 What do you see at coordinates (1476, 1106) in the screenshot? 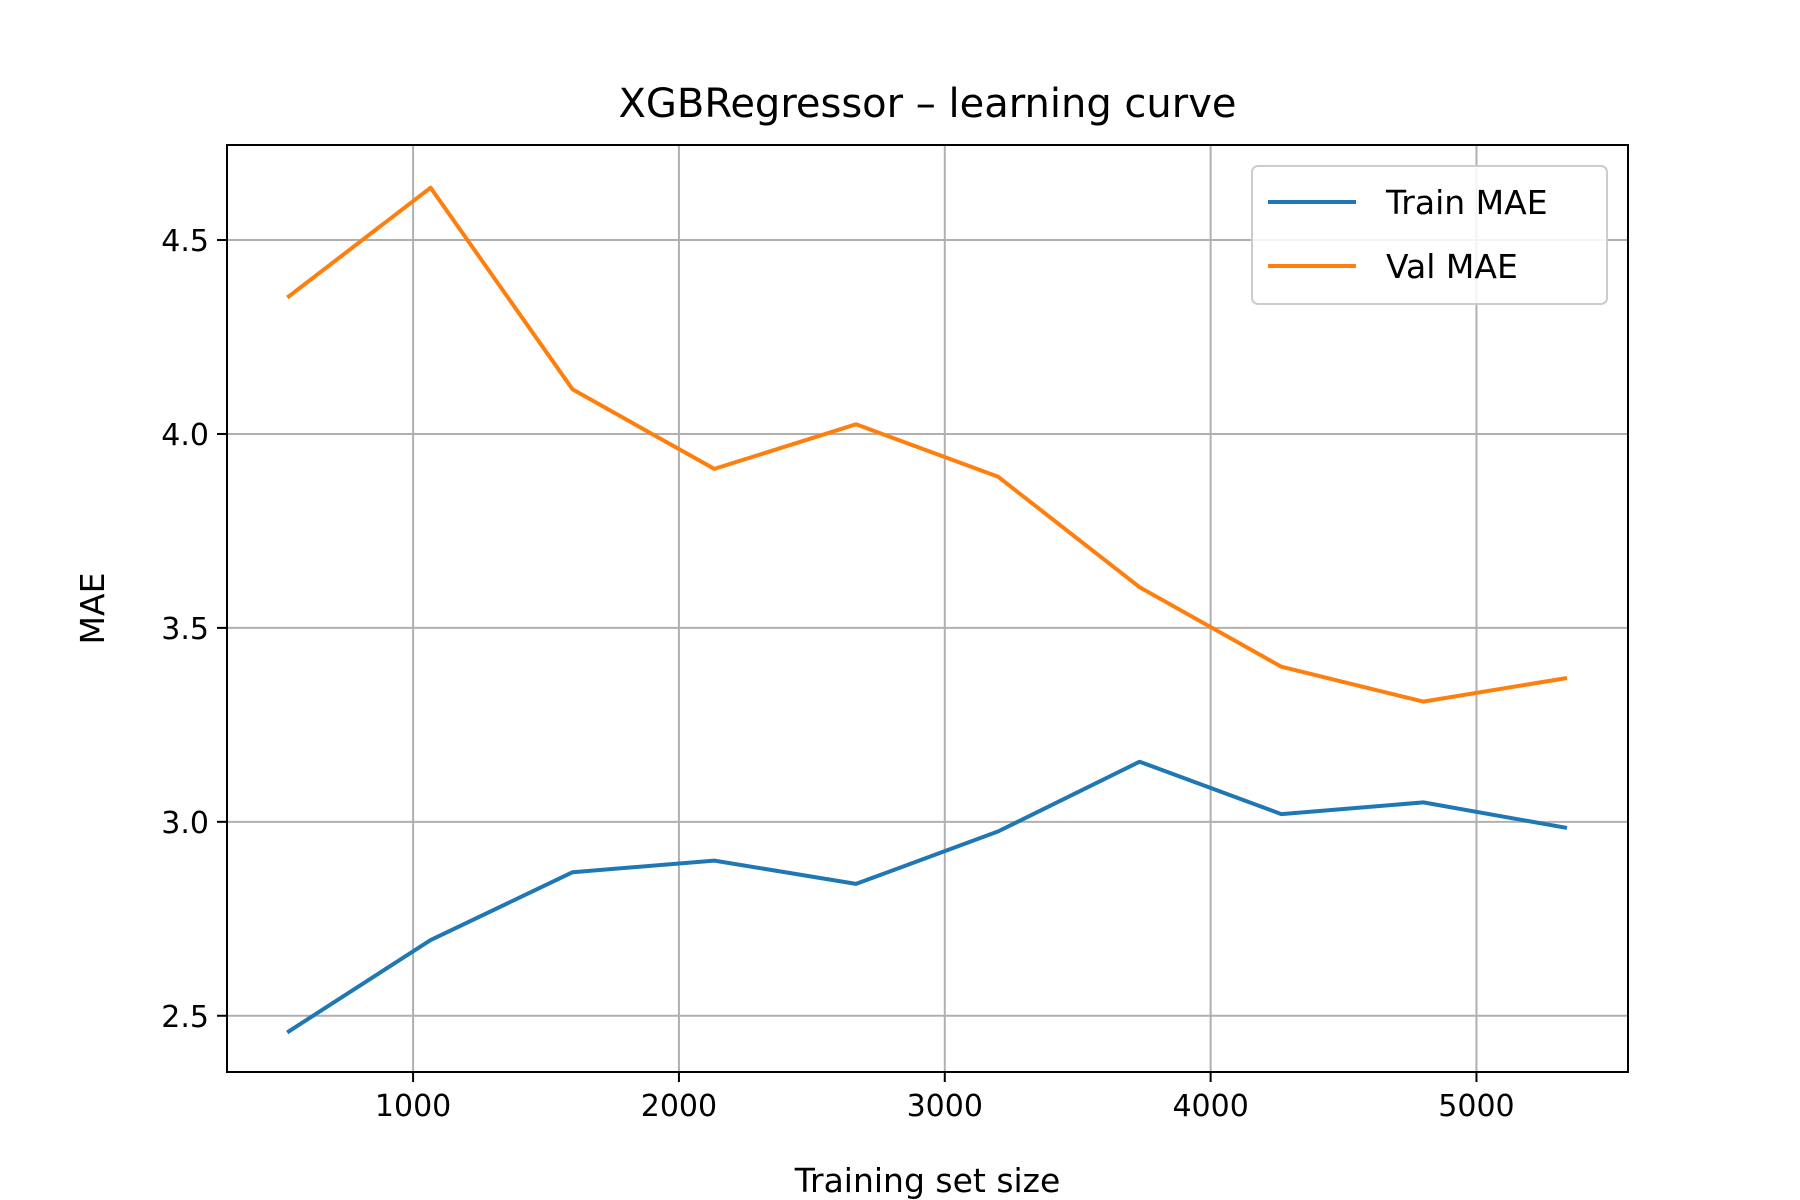
I see `x-tick-label: 5000` at bounding box center [1476, 1106].